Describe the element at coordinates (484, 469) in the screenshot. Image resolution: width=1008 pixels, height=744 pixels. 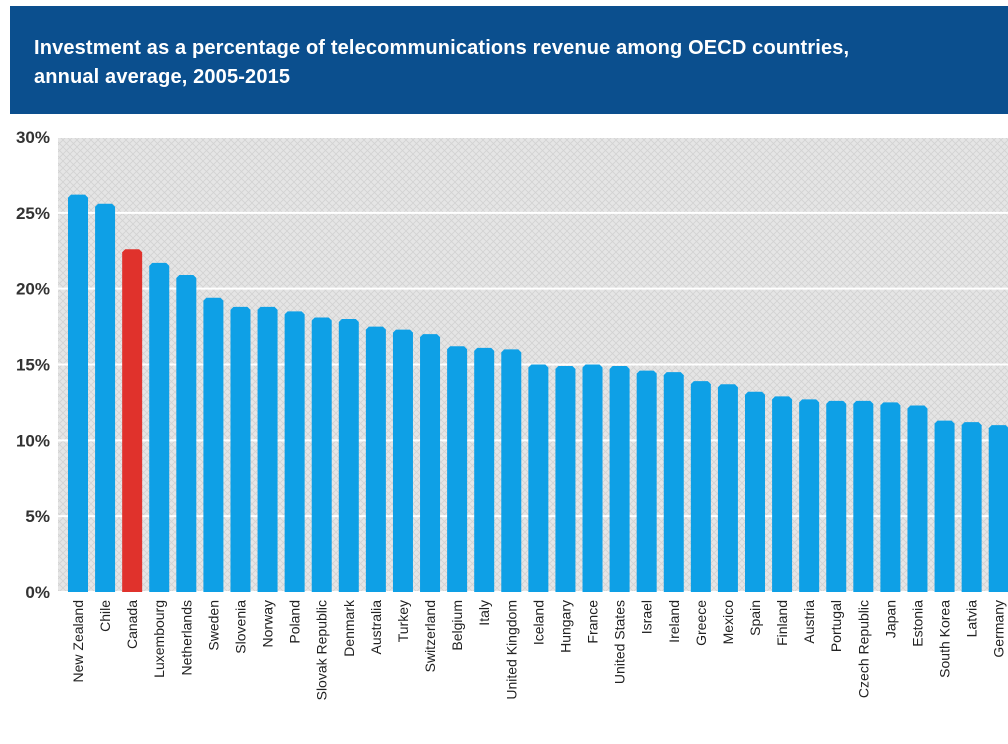
I see `bar-italy` at that location.